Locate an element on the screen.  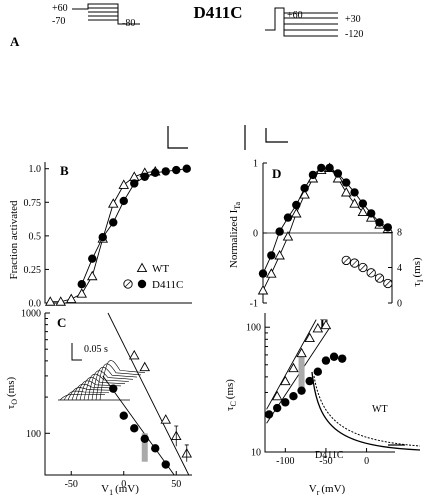
panel-e-inset is located at coordinates (366, 411).